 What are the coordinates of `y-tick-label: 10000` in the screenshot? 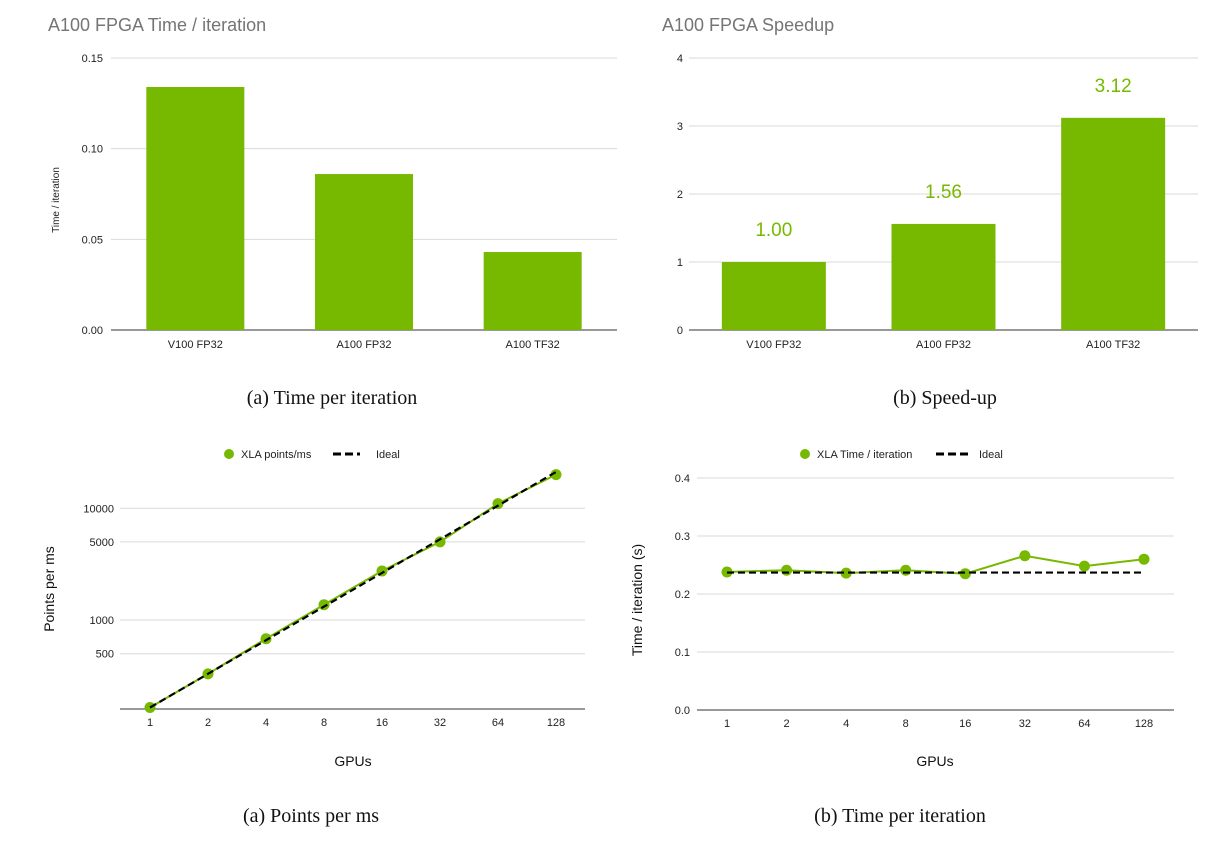 It's located at (98, 509).